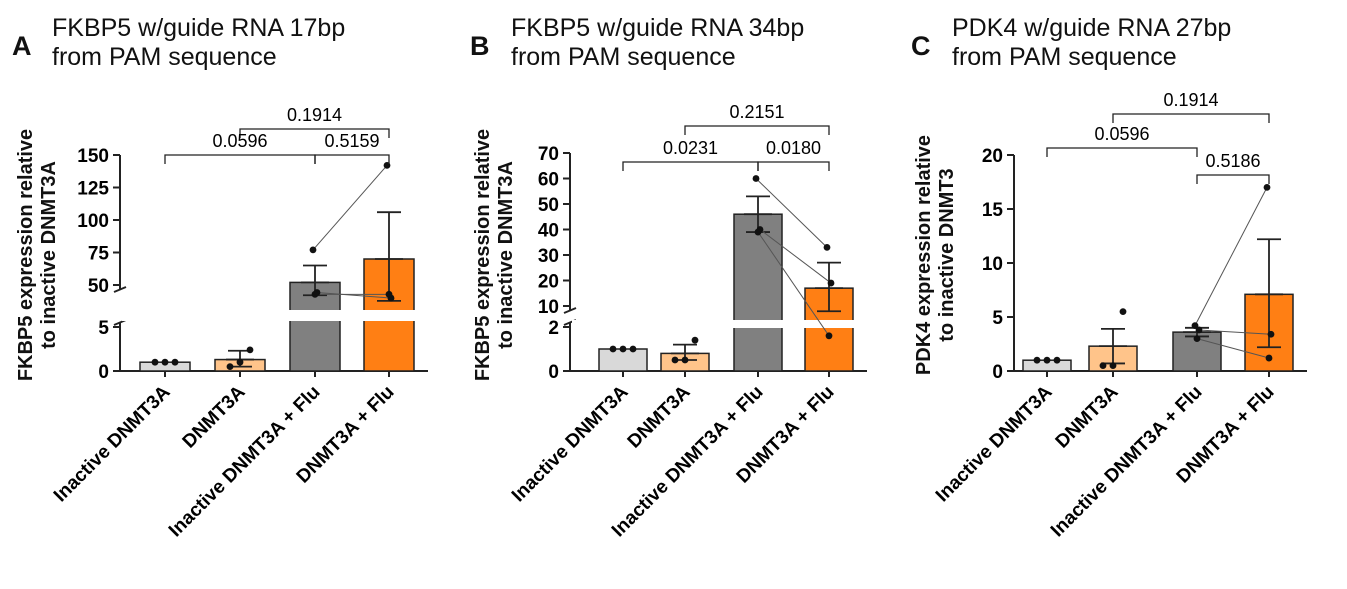 The width and height of the screenshot is (1347, 589). I want to click on p-value-label: 0.5159, so click(351, 141).